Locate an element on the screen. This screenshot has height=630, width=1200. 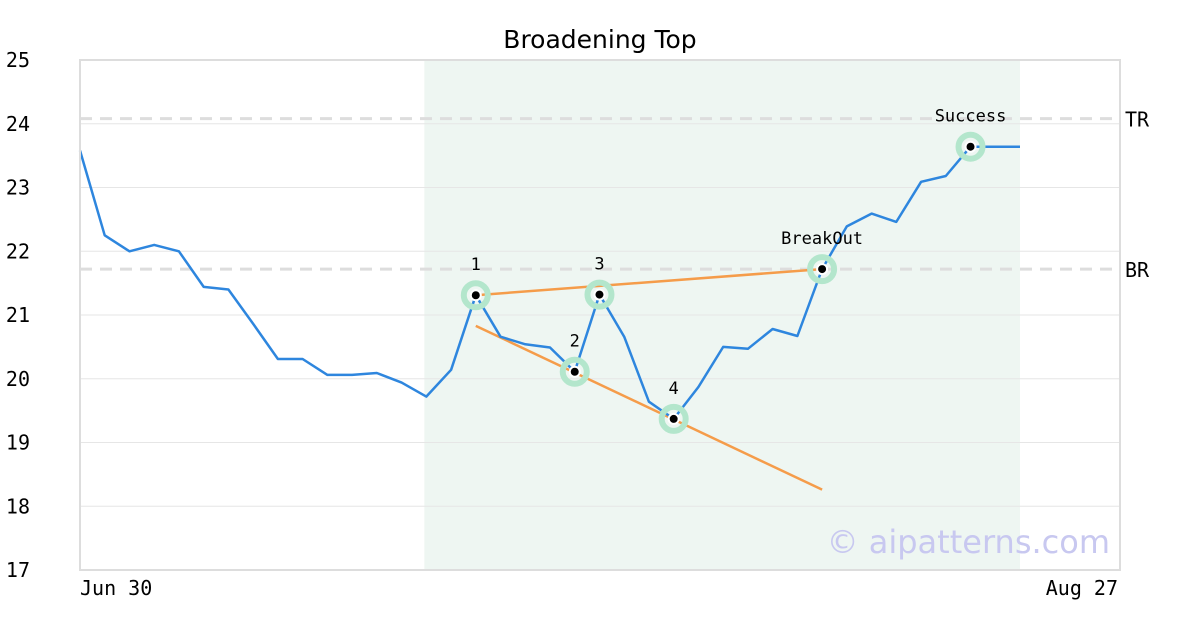
level-label-br: BR is located at coordinates (1137, 270).